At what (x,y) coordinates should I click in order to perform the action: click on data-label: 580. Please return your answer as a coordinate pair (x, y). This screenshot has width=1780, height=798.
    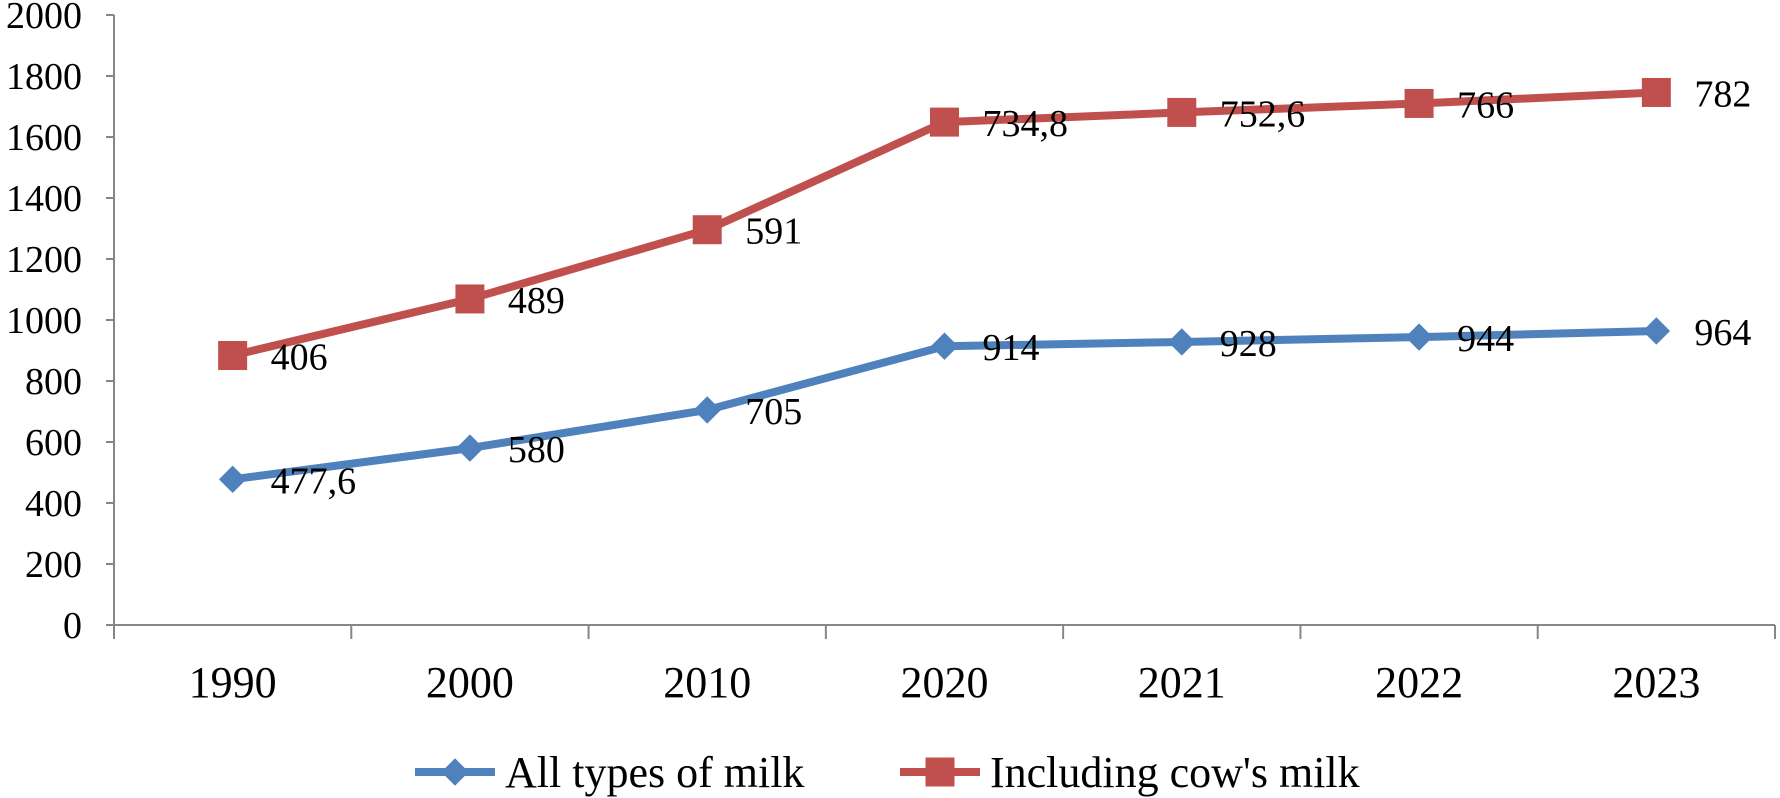
    Looking at the image, I should click on (536, 450).